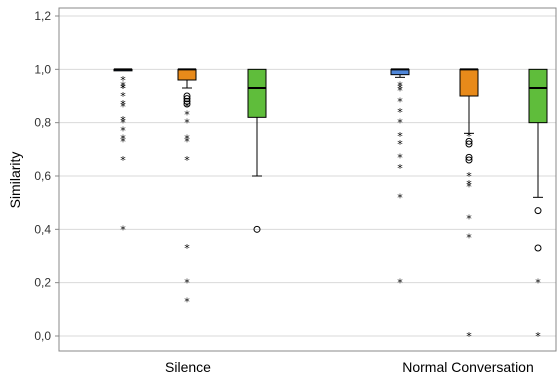  I want to click on x-axis-categories: Silence Normal Conversation, so click(349, 367).